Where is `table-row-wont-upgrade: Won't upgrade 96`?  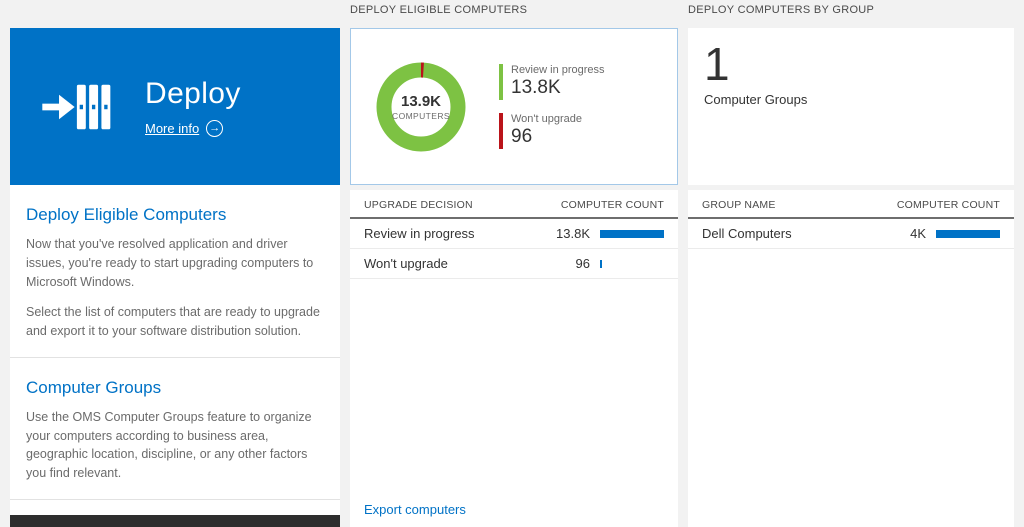 table-row-wont-upgrade: Won't upgrade 96 is located at coordinates (514, 264).